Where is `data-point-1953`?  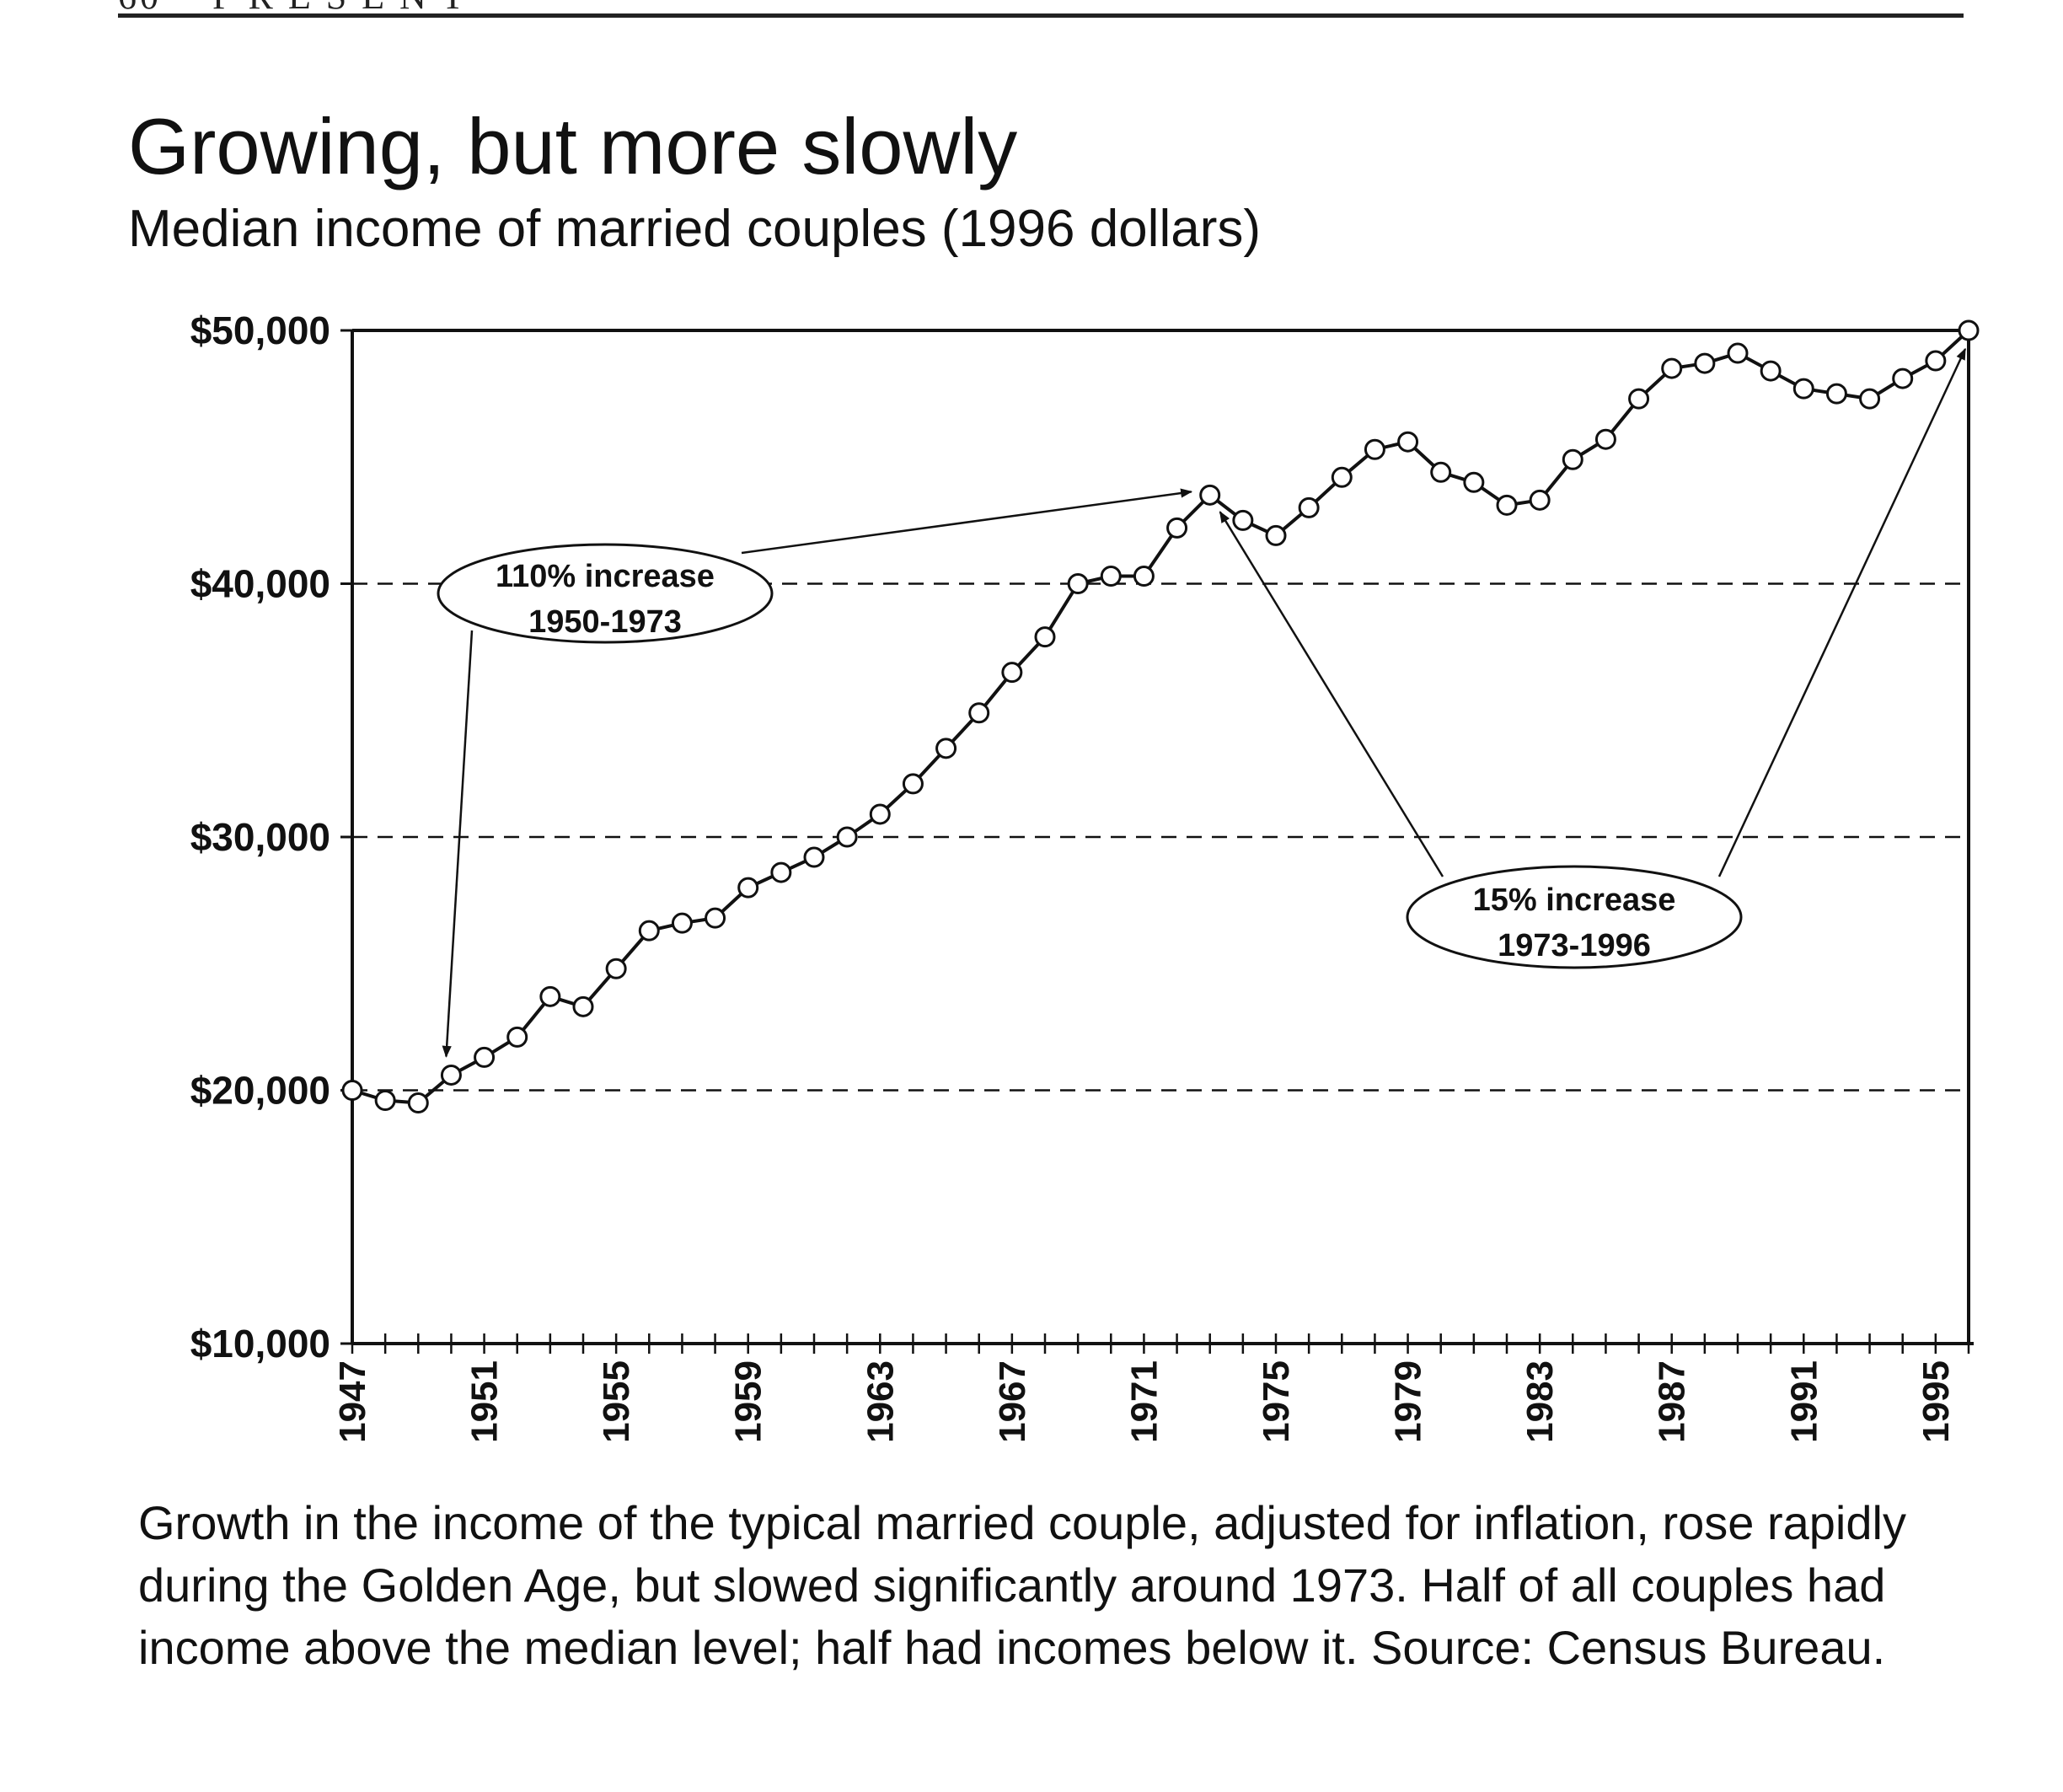 data-point-1953 is located at coordinates (550, 996).